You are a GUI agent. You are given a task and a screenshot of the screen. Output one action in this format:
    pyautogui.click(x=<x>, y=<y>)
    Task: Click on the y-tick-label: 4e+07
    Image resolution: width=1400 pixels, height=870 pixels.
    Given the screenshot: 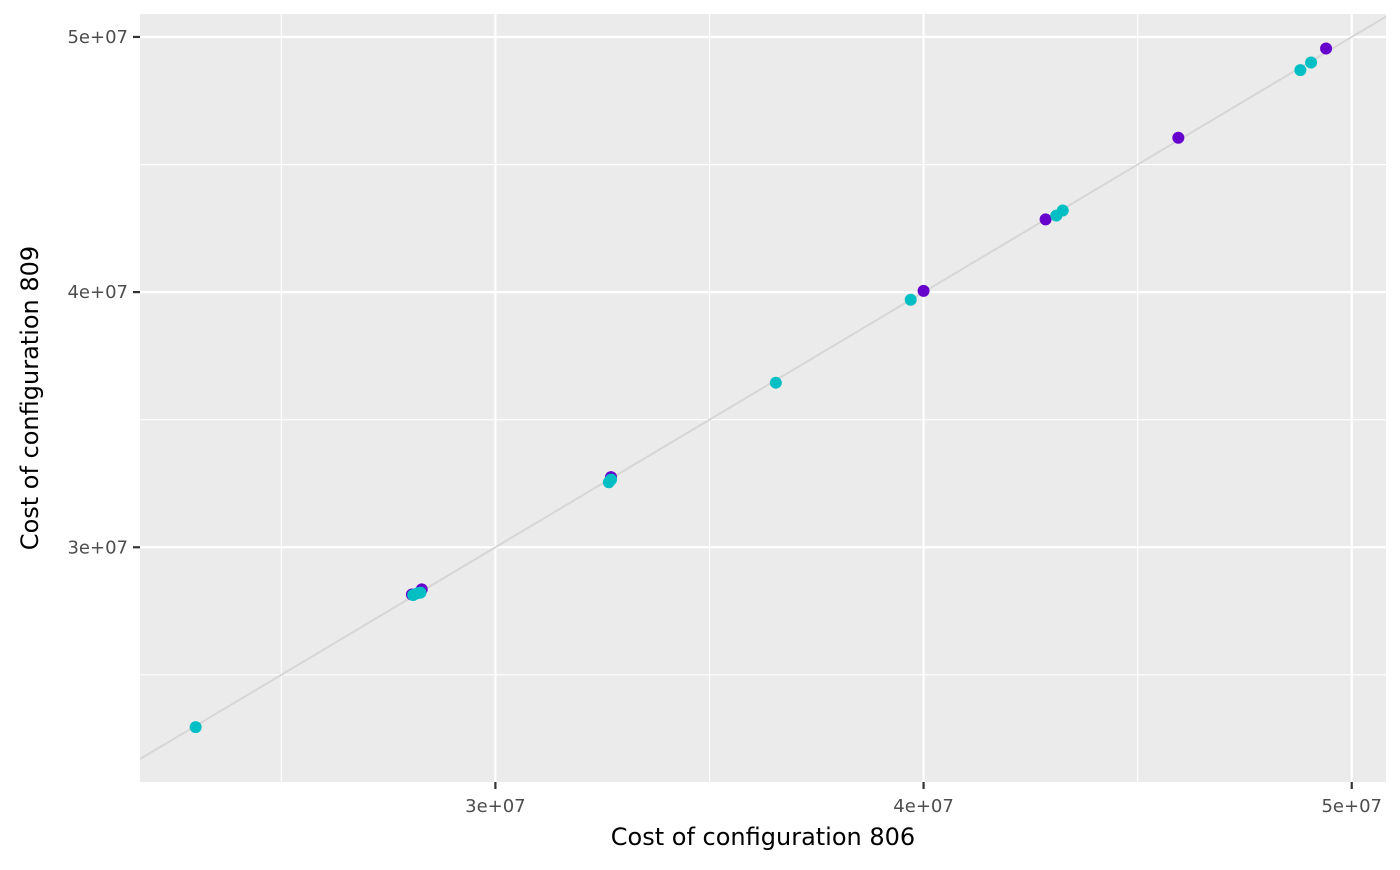 What is the action you would take?
    pyautogui.click(x=97, y=292)
    